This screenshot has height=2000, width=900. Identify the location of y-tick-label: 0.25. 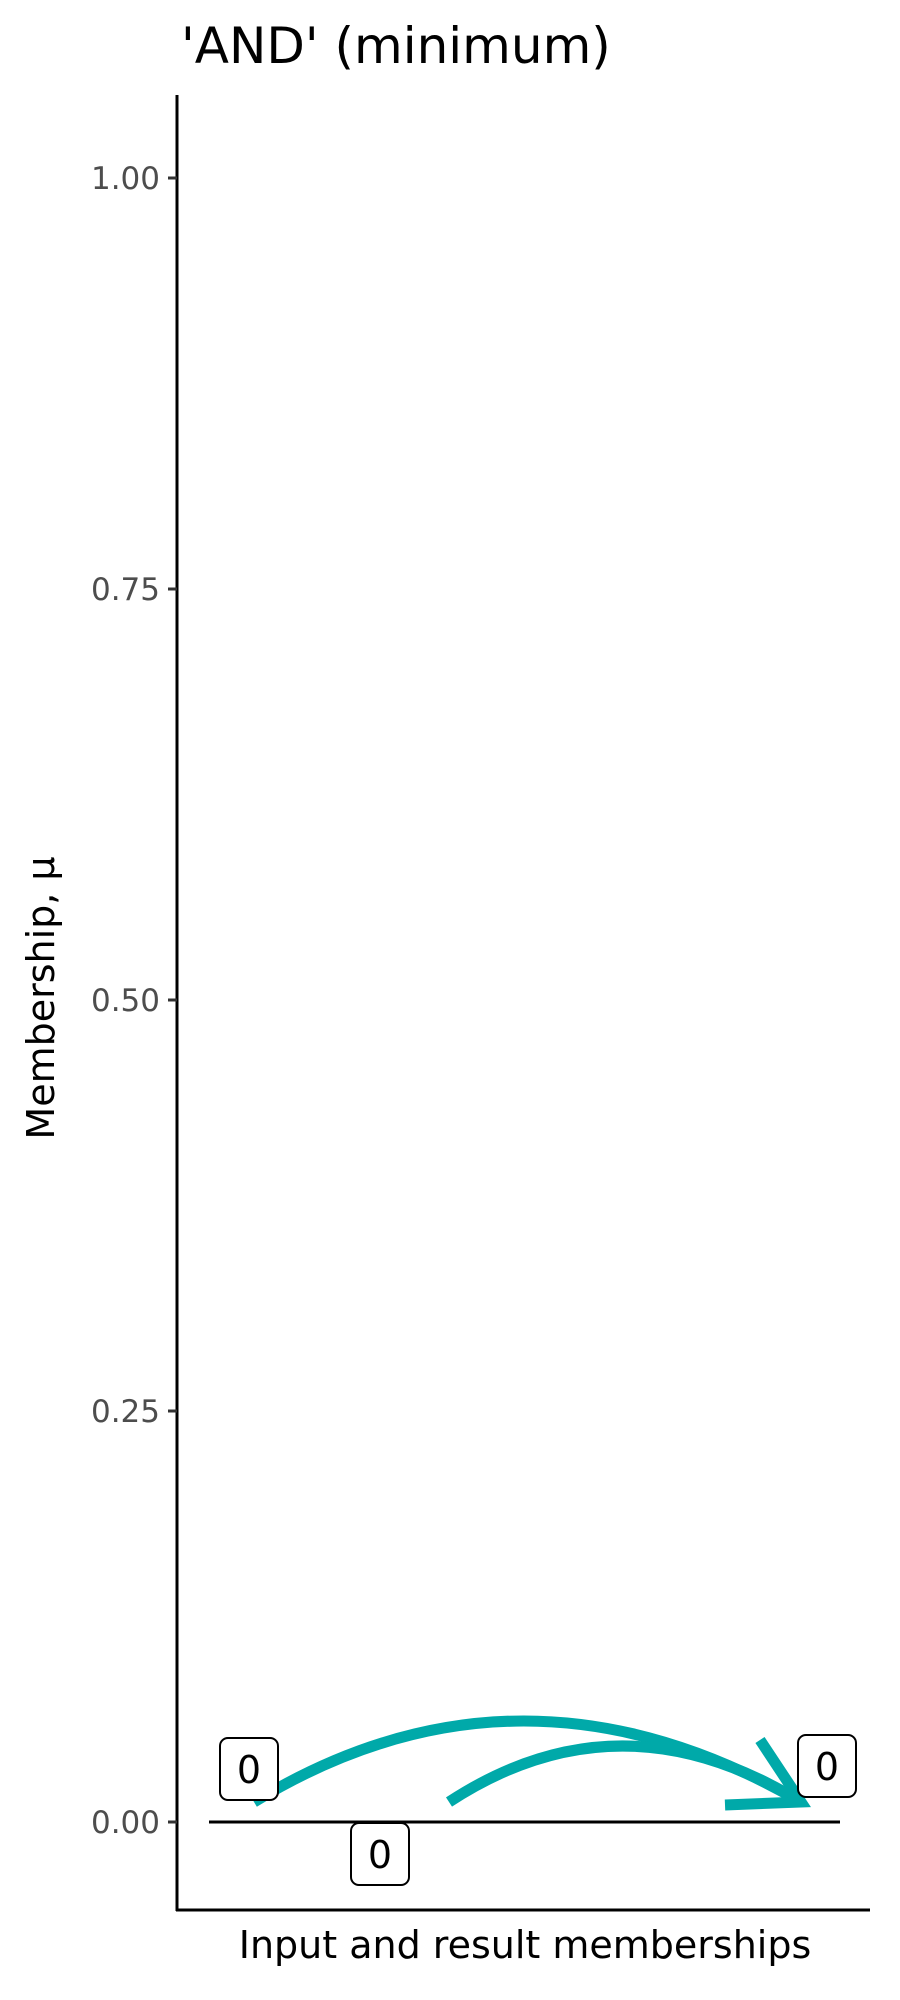
(125, 1412).